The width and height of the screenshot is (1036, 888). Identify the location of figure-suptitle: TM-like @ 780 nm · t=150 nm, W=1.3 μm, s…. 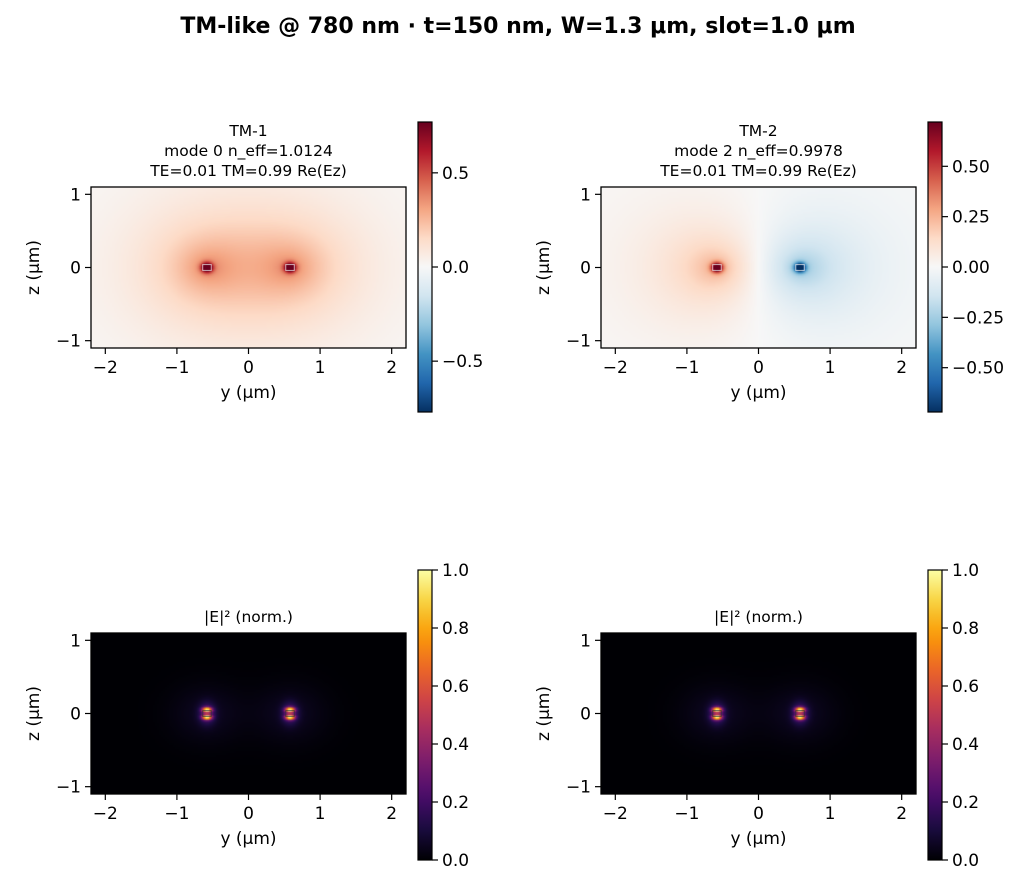
(517, 26).